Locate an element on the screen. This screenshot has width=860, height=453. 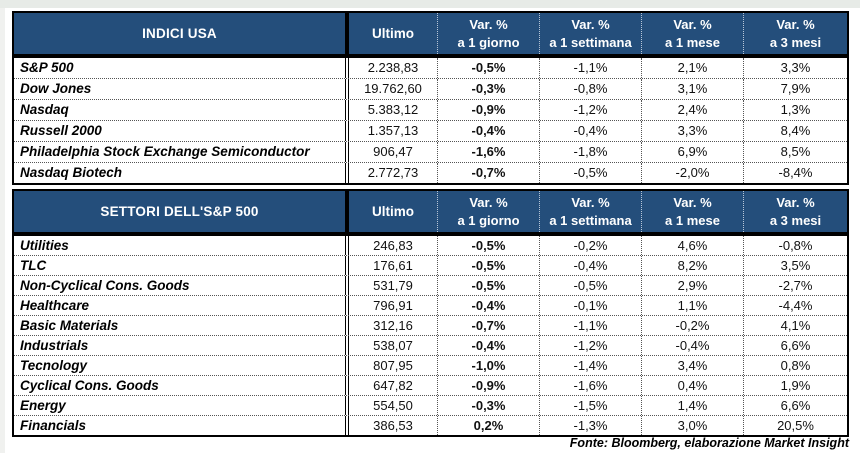
ultimo-value: 246,83 is located at coordinates (391, 245).